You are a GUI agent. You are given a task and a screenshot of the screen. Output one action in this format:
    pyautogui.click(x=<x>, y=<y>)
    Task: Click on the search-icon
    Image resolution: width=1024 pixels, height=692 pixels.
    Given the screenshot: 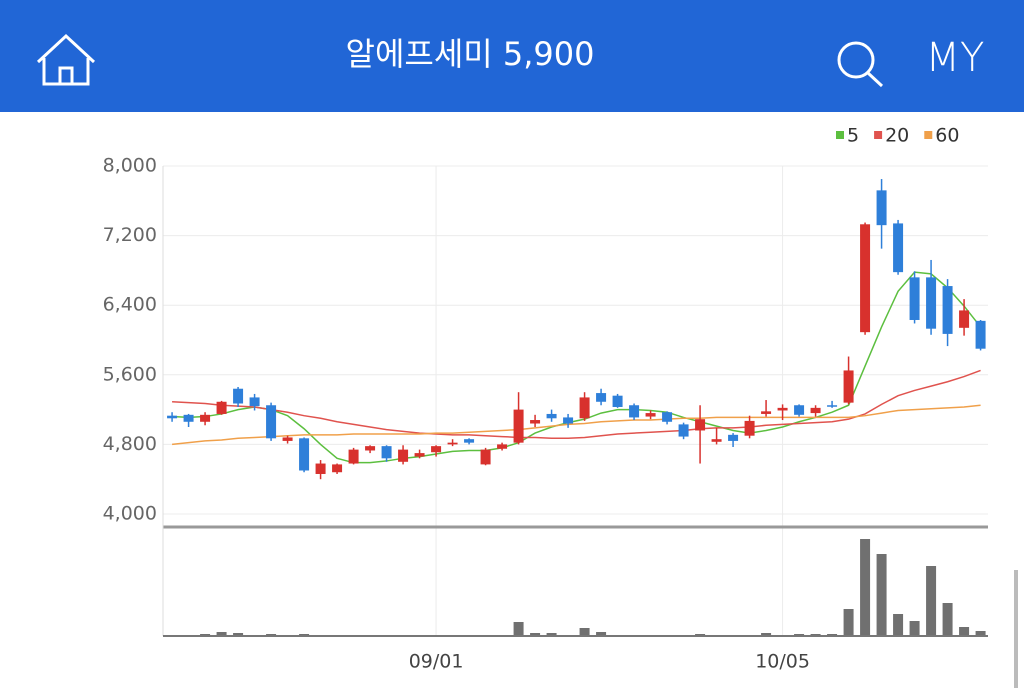 What is the action you would take?
    pyautogui.click(x=860, y=64)
    